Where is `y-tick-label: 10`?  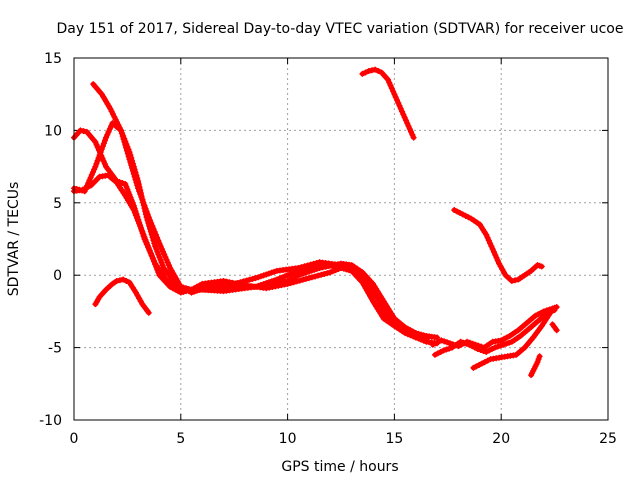
y-tick-label: 10 is located at coordinates (53, 131).